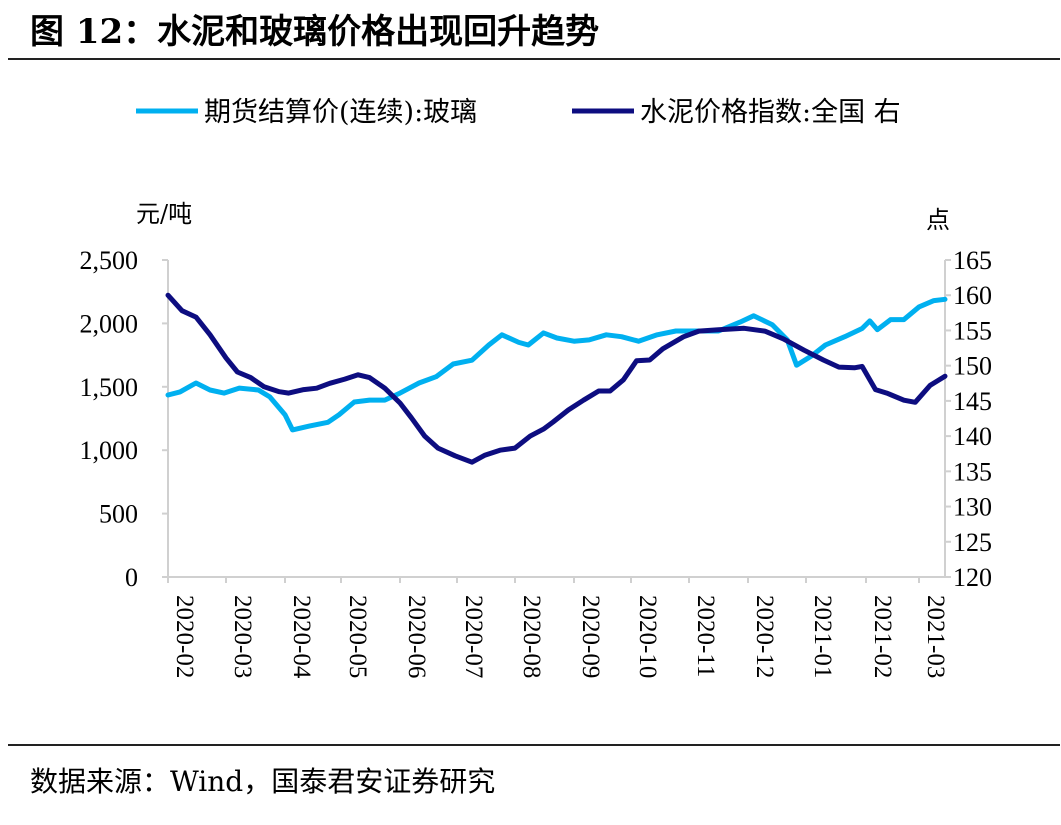  What do you see at coordinates (242, 636) in the screenshot?
I see `x-tick-label: 2020-03` at bounding box center [242, 636].